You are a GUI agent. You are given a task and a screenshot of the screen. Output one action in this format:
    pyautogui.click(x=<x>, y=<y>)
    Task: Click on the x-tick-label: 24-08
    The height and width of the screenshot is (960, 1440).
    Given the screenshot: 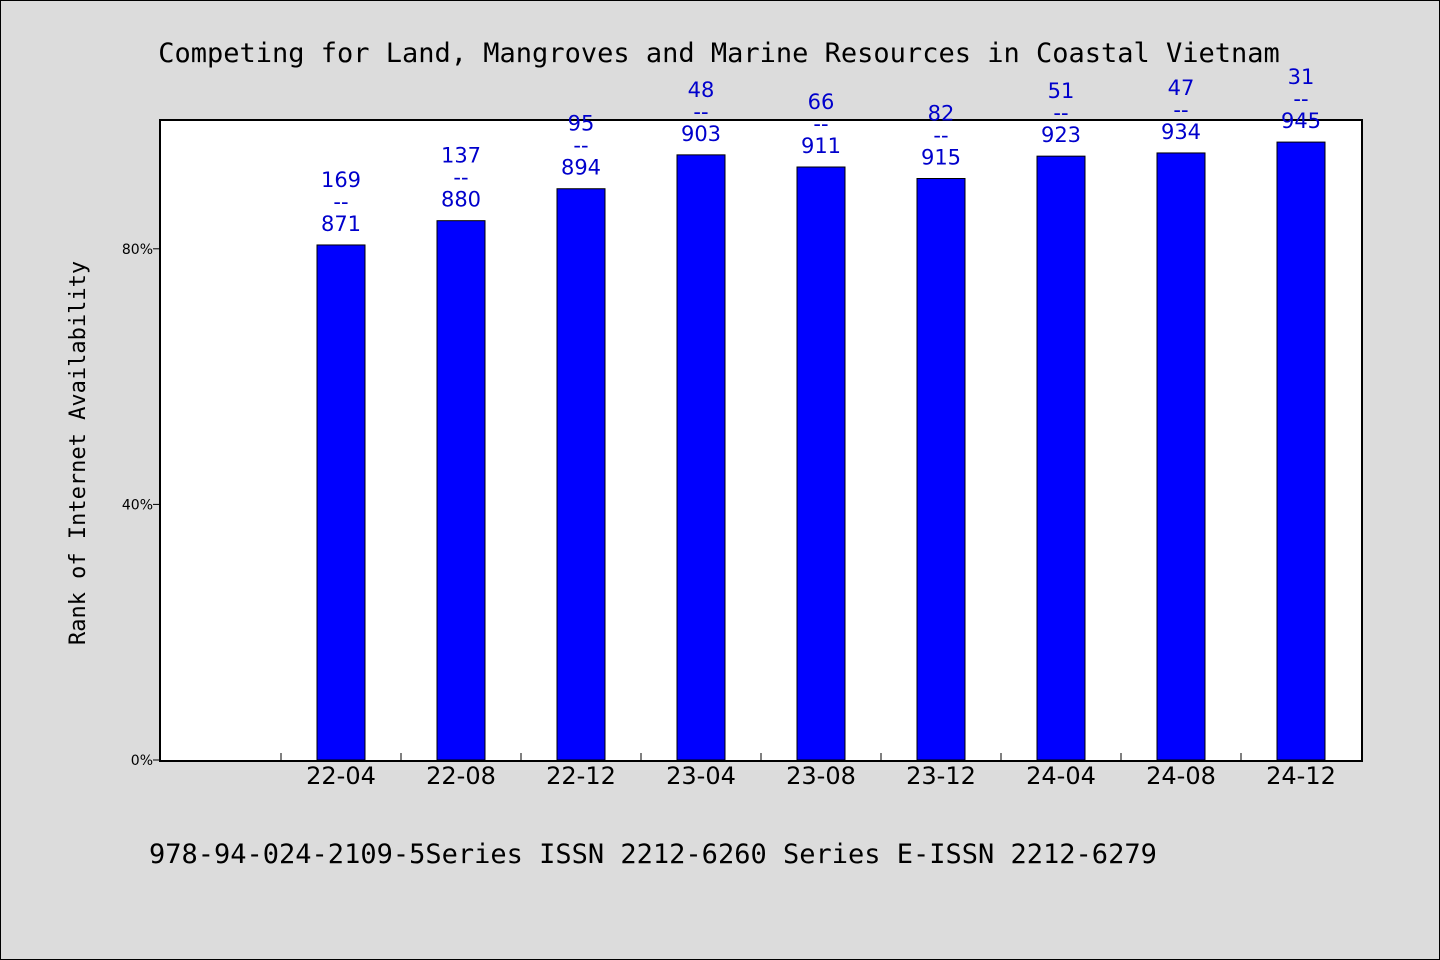 What is the action you would take?
    pyautogui.click(x=1181, y=776)
    